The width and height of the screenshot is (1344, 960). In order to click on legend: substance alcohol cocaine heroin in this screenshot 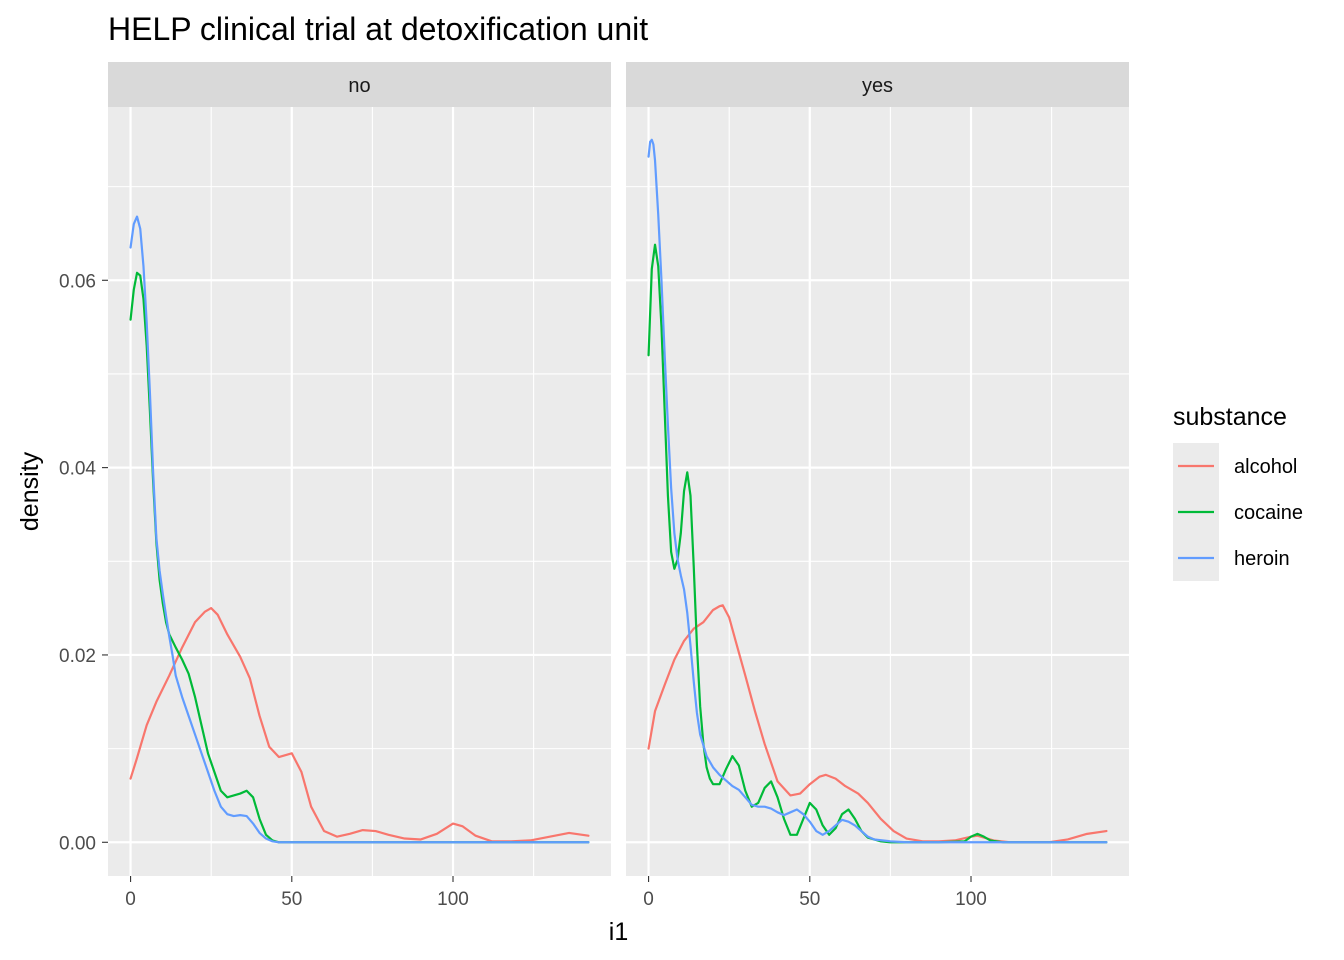, I will do `click(1238, 492)`.